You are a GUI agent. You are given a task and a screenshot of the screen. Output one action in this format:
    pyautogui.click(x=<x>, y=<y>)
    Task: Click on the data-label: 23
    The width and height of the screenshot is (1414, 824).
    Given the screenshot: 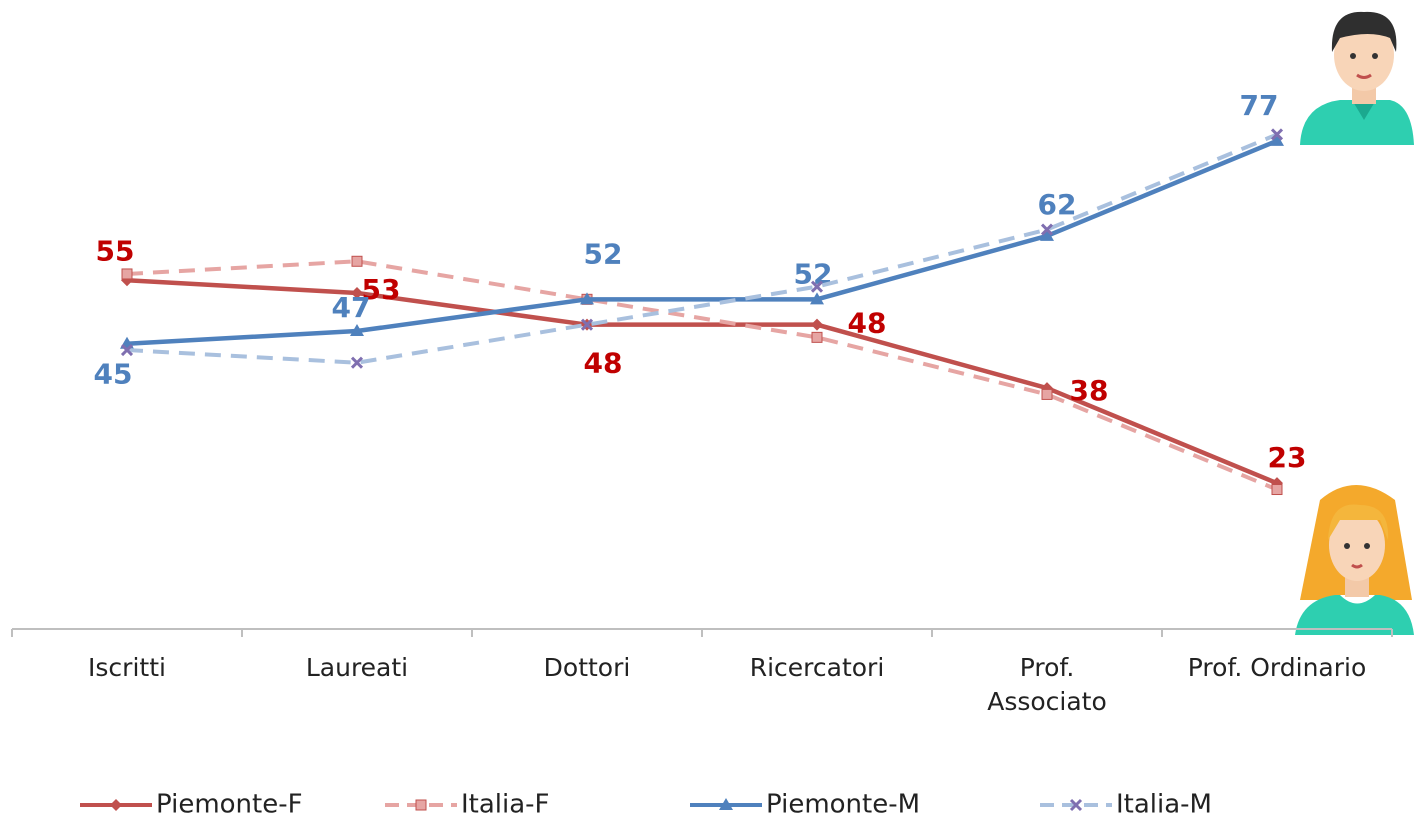 What is the action you would take?
    pyautogui.click(x=1287, y=457)
    